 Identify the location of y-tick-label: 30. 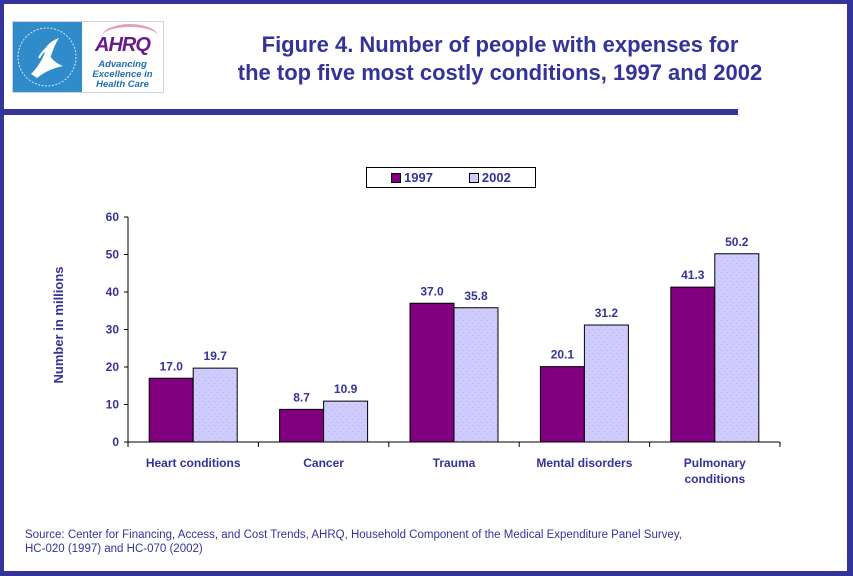
(113, 330).